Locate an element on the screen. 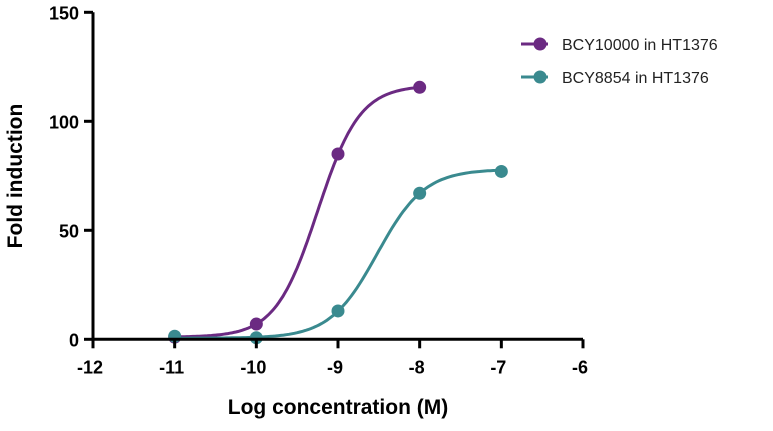 The height and width of the screenshot is (431, 773). x-tick-label: -11 is located at coordinates (171, 367).